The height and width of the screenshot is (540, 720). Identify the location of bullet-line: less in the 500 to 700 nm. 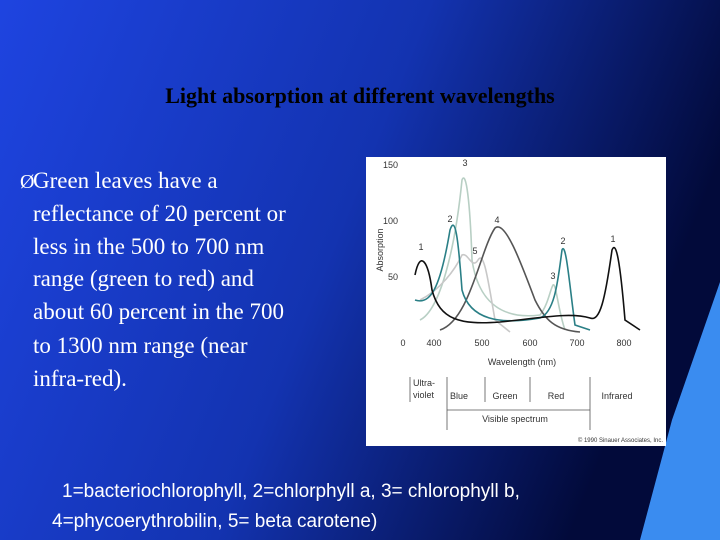
(148, 246).